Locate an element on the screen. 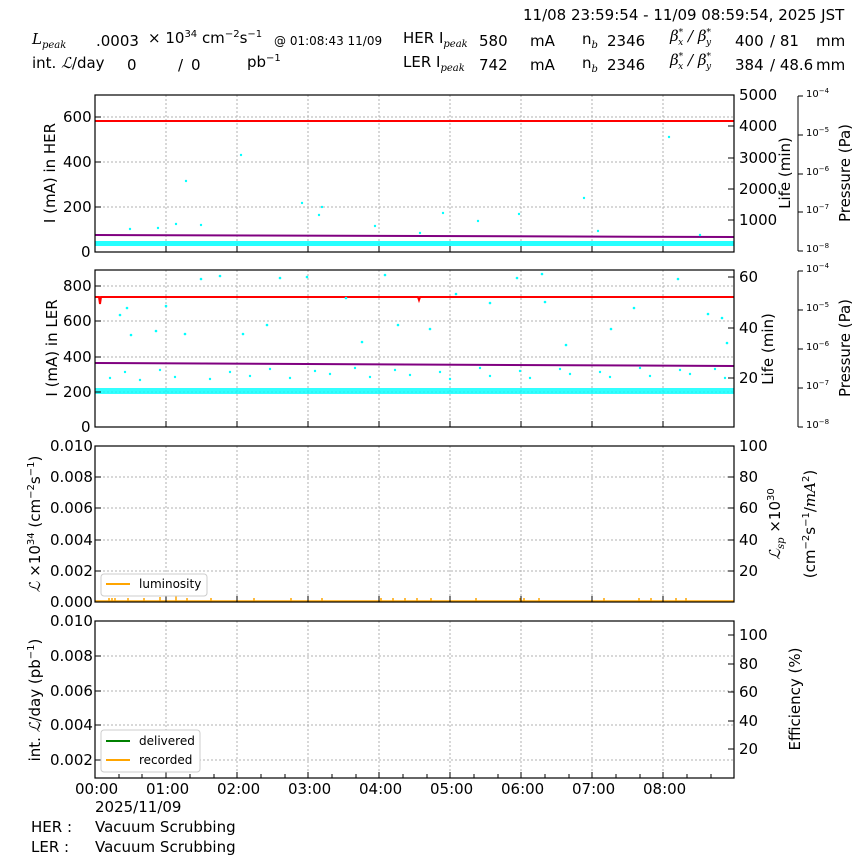 The height and width of the screenshot is (864, 864). ler-ticks is located at coordinates (414, 351).